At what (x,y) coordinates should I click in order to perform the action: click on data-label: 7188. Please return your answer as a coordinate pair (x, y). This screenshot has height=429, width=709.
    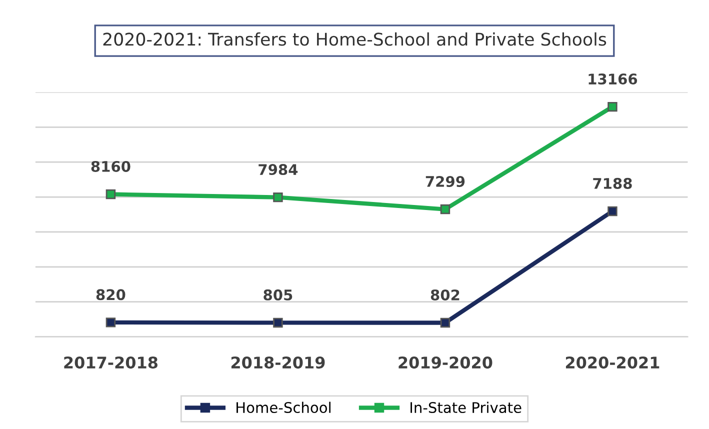
    Looking at the image, I should click on (612, 183).